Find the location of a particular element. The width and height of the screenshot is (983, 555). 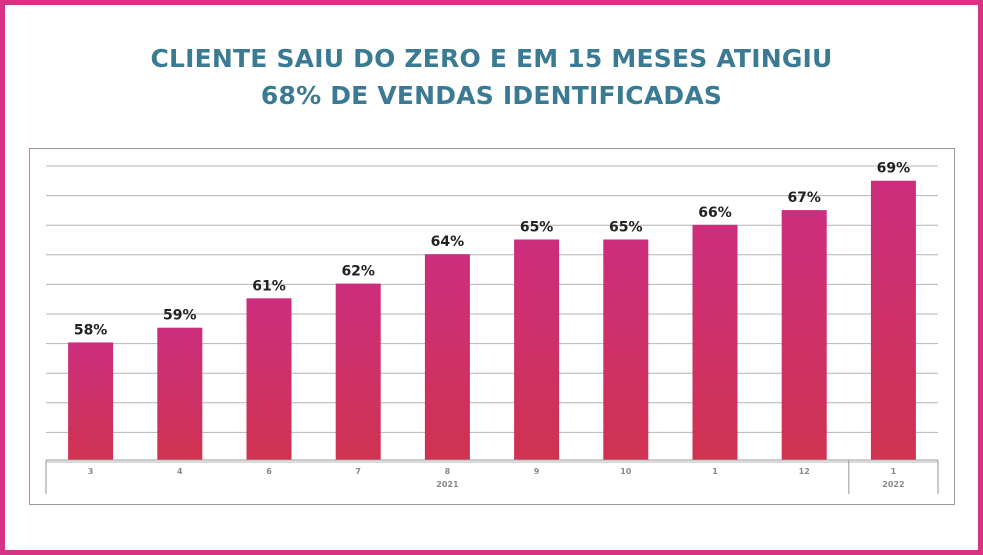

x-tick-label: 8 is located at coordinates (448, 471).